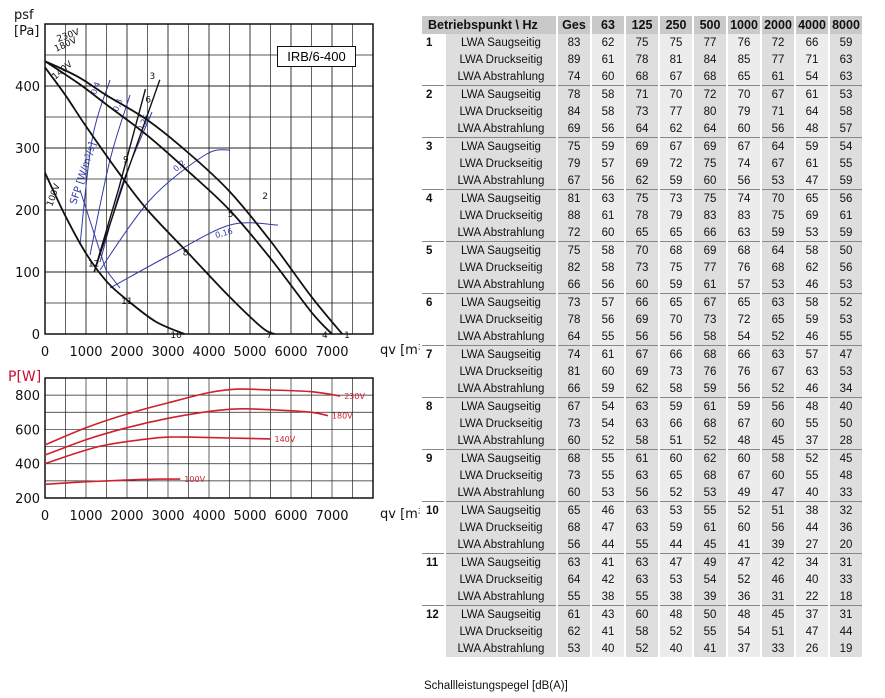 Image resolution: width=885 pixels, height=698 pixels. Describe the element at coordinates (709, 111) in the screenshot. I see `table-cell: 80` at that location.